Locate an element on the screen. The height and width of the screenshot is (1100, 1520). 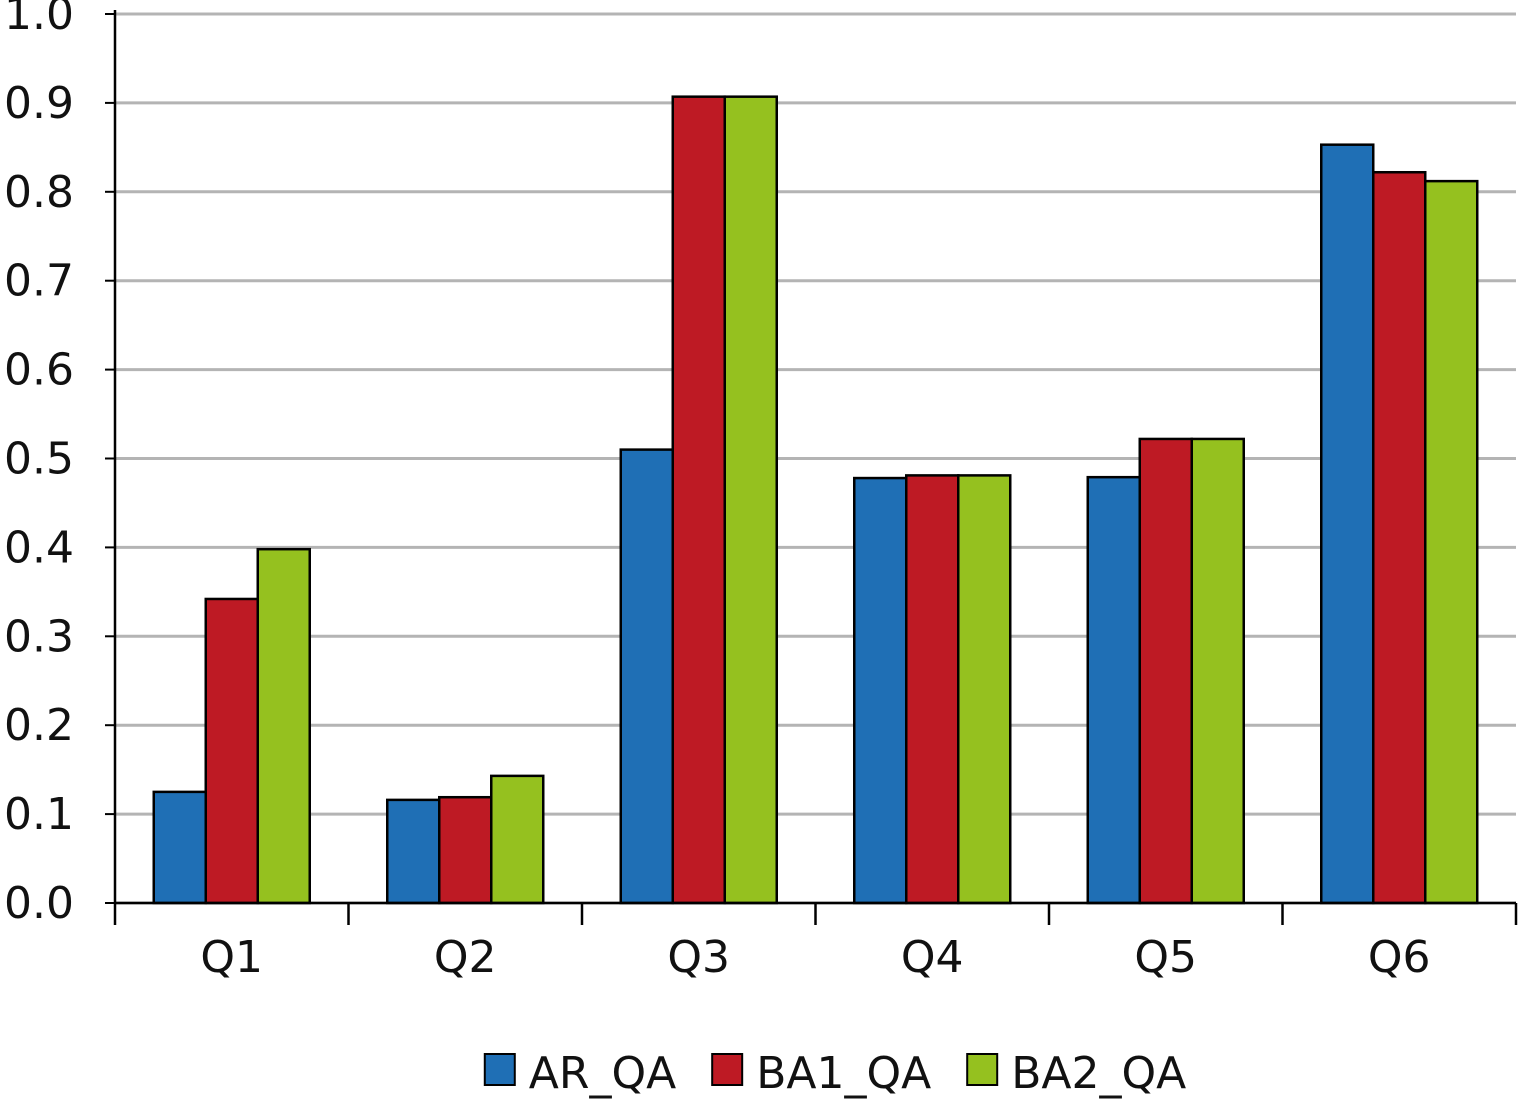
x-tick-label: Q3 is located at coordinates (698, 957).